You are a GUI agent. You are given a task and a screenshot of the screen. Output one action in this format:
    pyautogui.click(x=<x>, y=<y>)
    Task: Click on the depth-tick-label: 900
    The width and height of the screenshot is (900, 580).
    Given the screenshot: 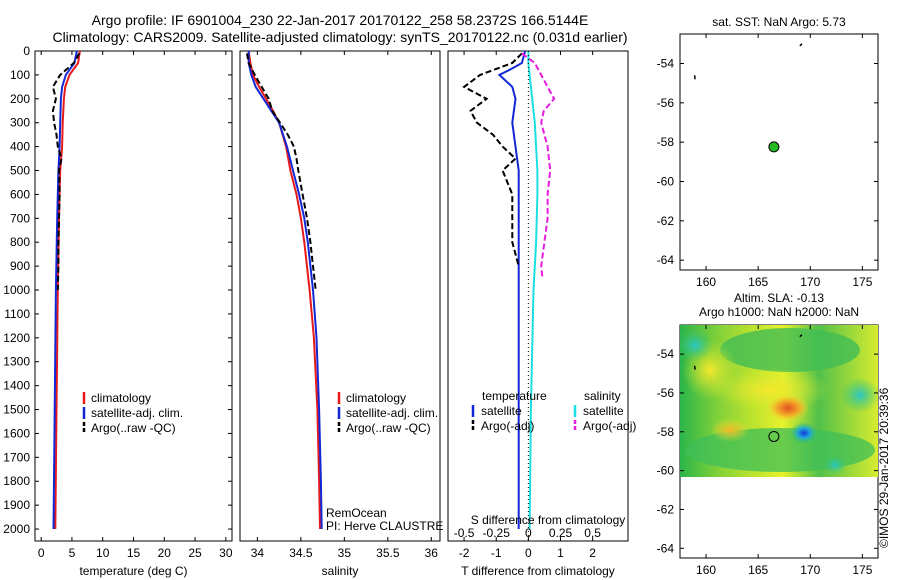 What is the action you would take?
    pyautogui.click(x=20, y=266)
    